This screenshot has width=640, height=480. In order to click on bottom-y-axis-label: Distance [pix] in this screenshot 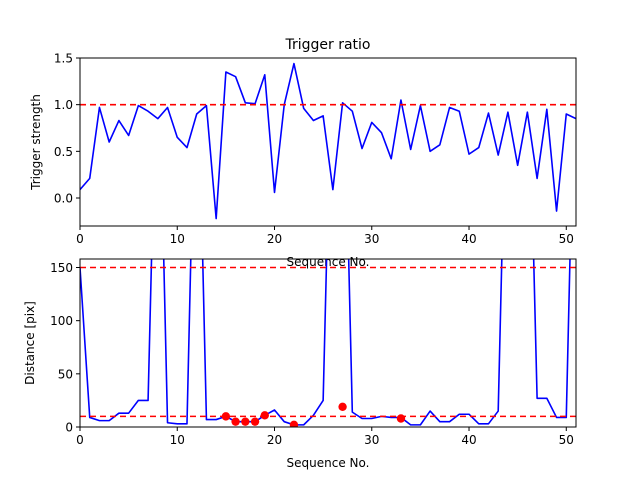, I will do `click(30, 343)`.